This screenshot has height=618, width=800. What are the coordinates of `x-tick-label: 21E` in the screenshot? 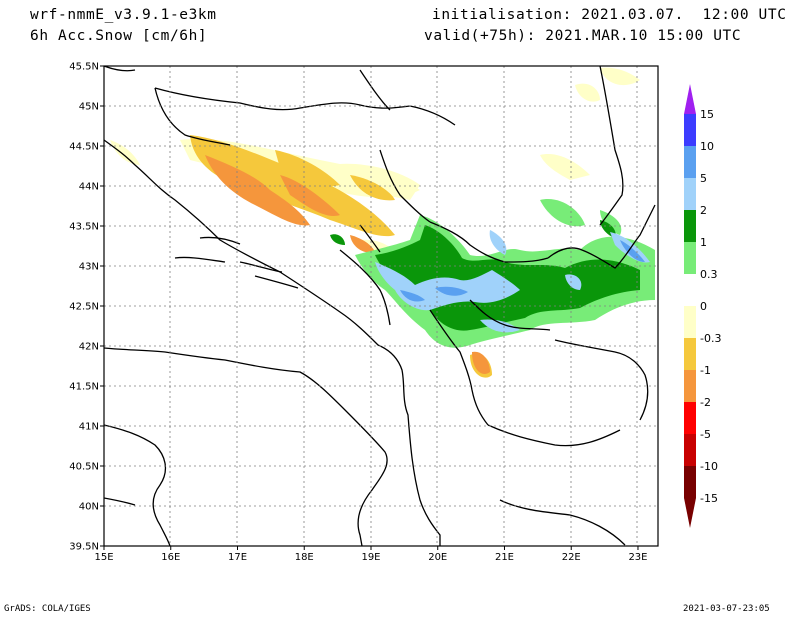 It's located at (504, 557).